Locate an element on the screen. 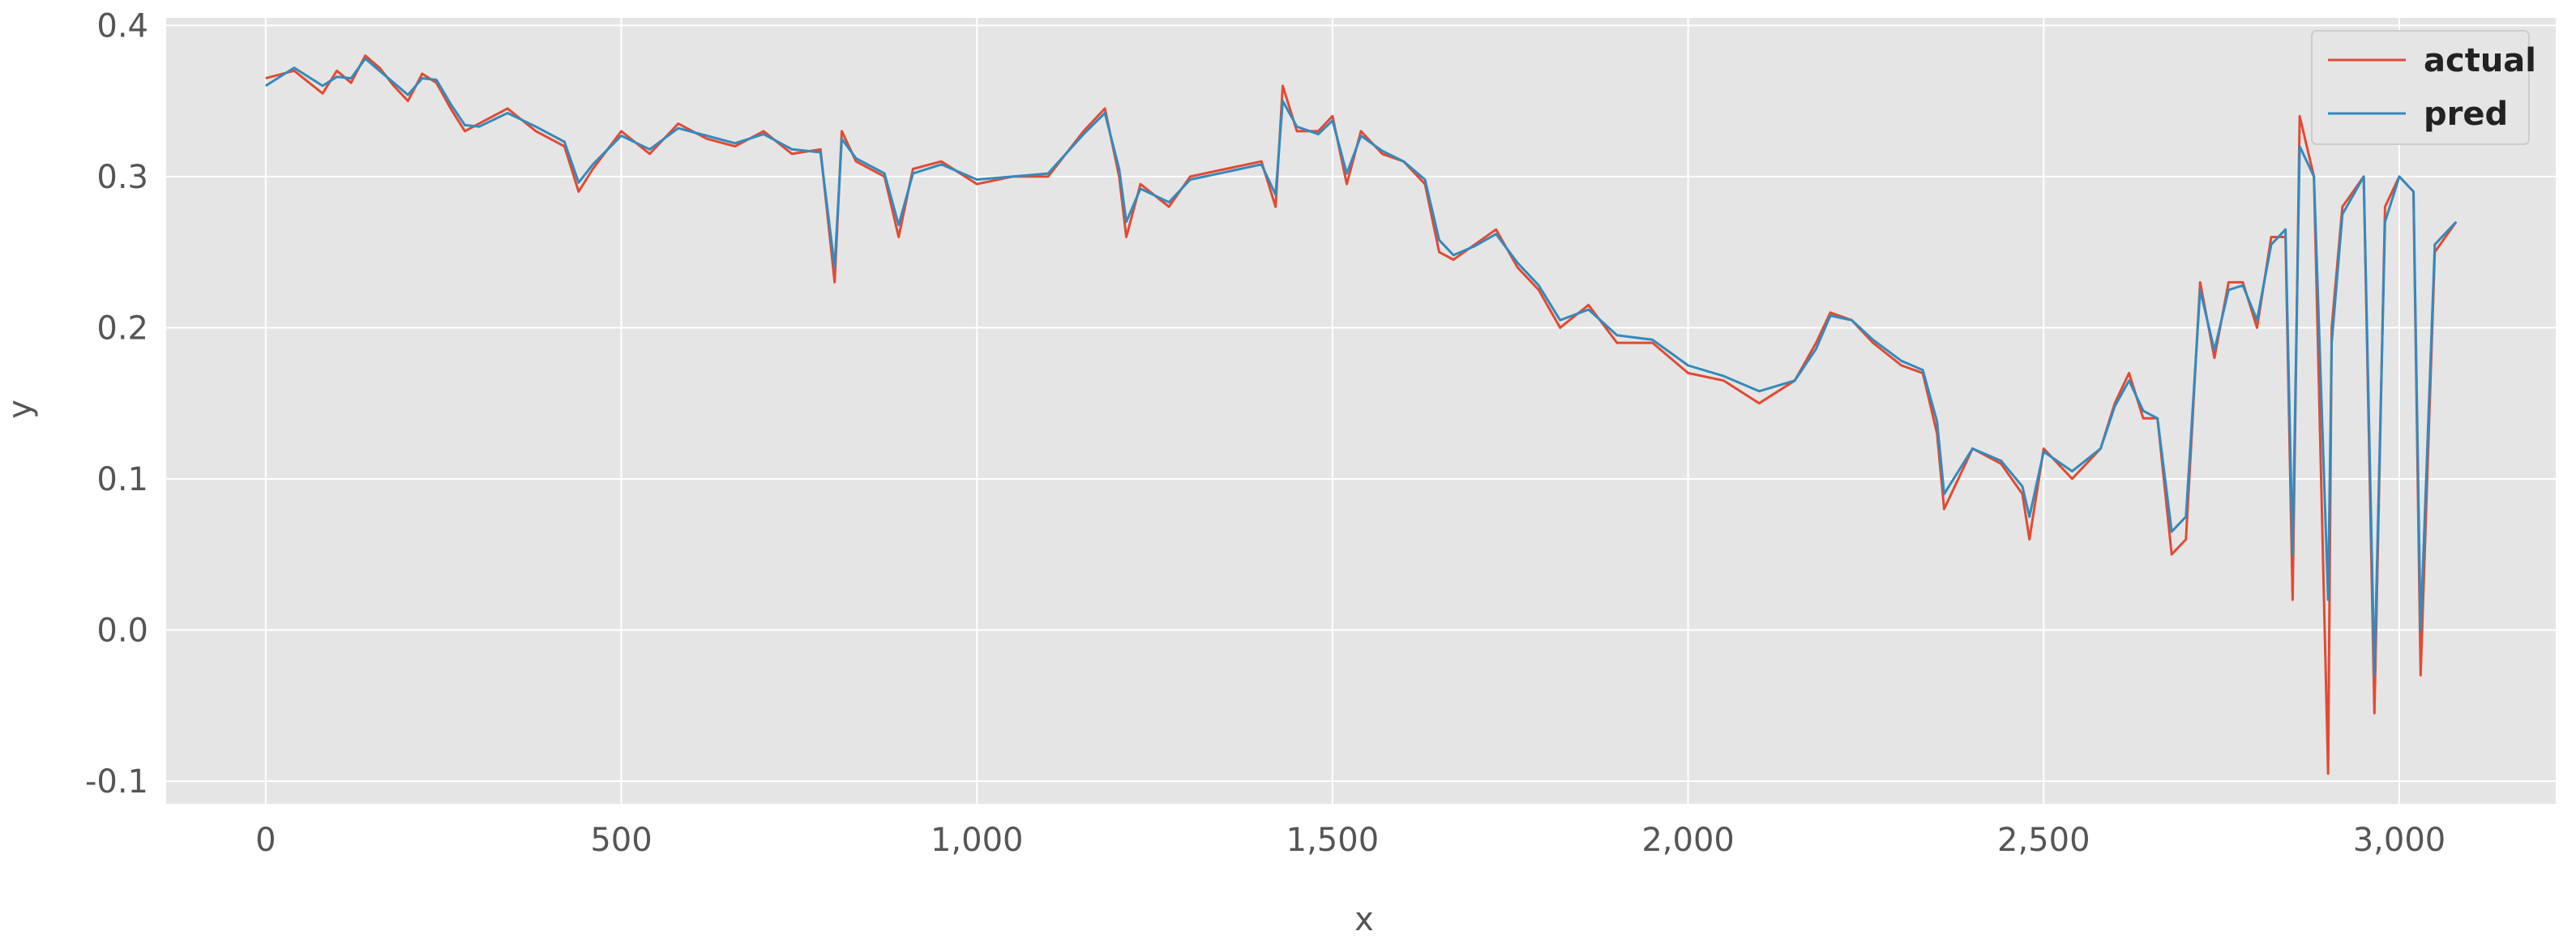 This screenshot has height=944, width=2576. x-tick-label: 3,000 is located at coordinates (2399, 841).